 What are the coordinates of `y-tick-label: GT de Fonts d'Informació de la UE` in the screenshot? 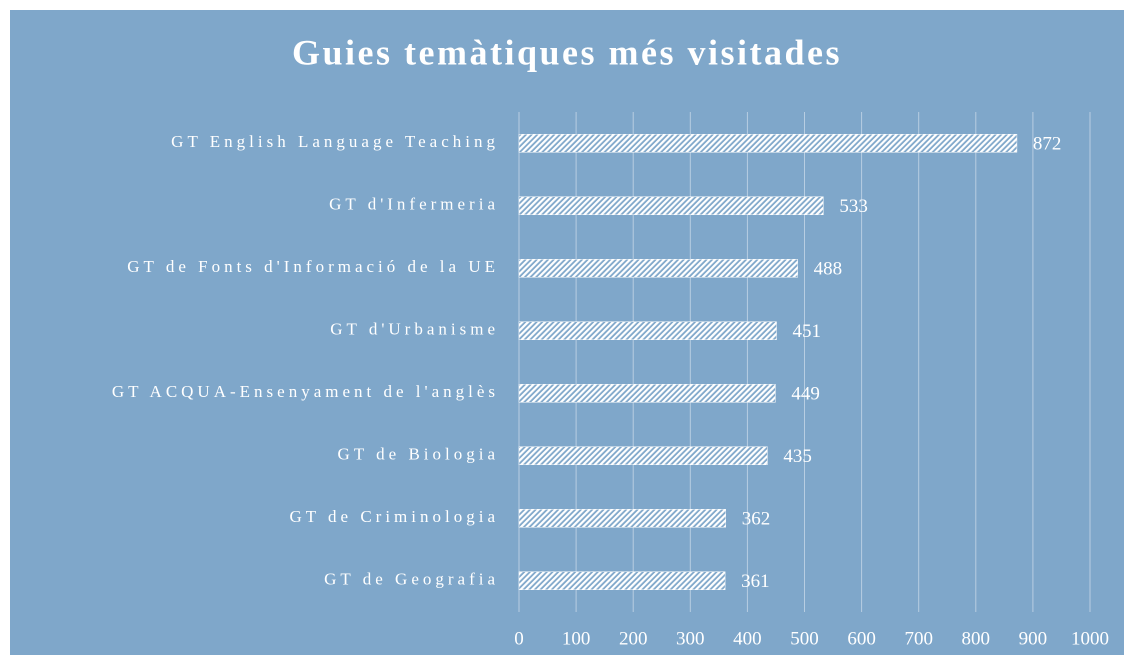 It's located at (313, 266).